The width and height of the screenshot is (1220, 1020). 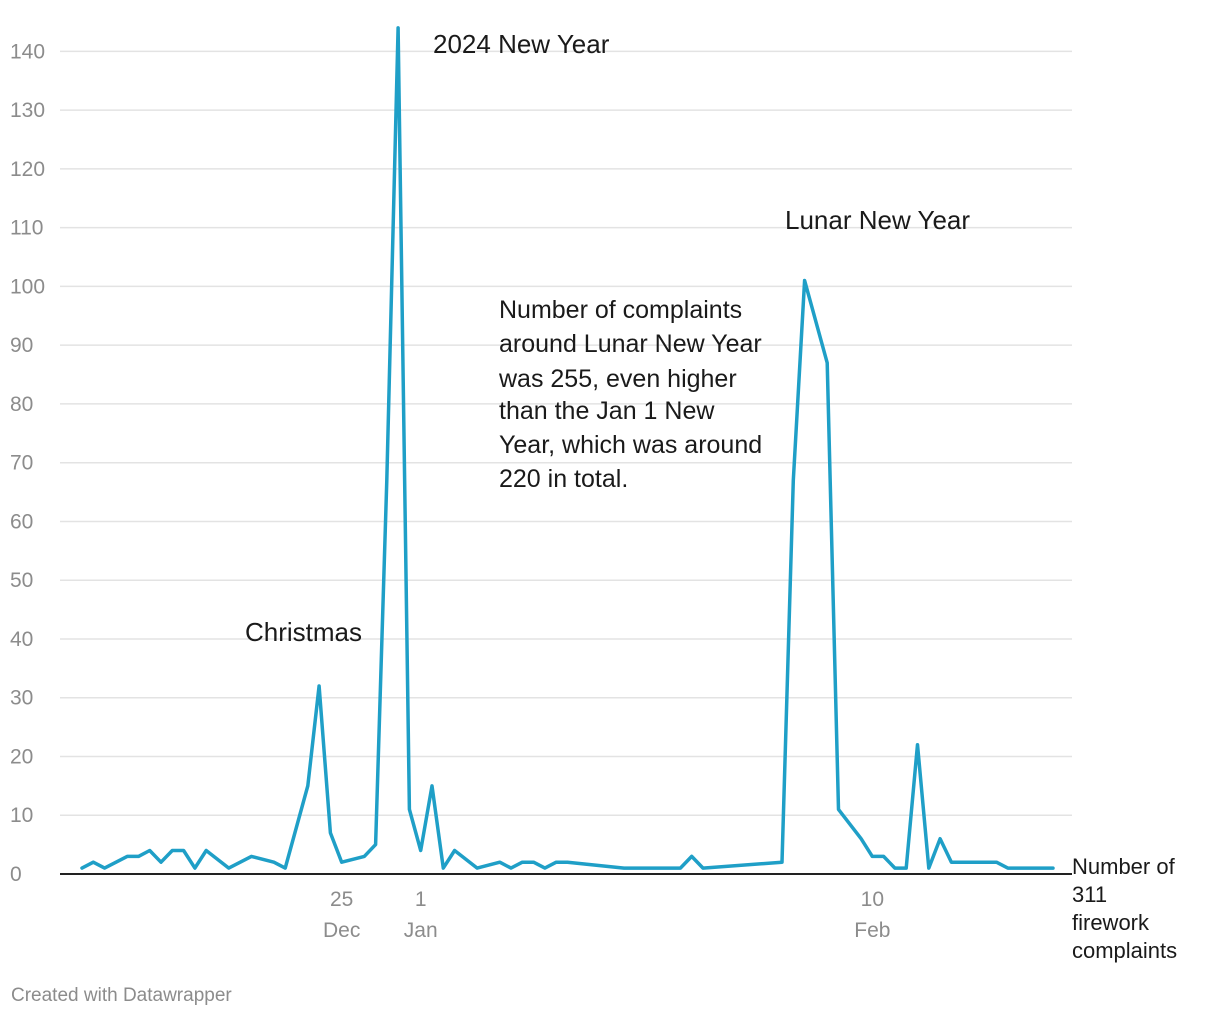 I want to click on y-tick-label-30: 30, so click(x=21, y=698).